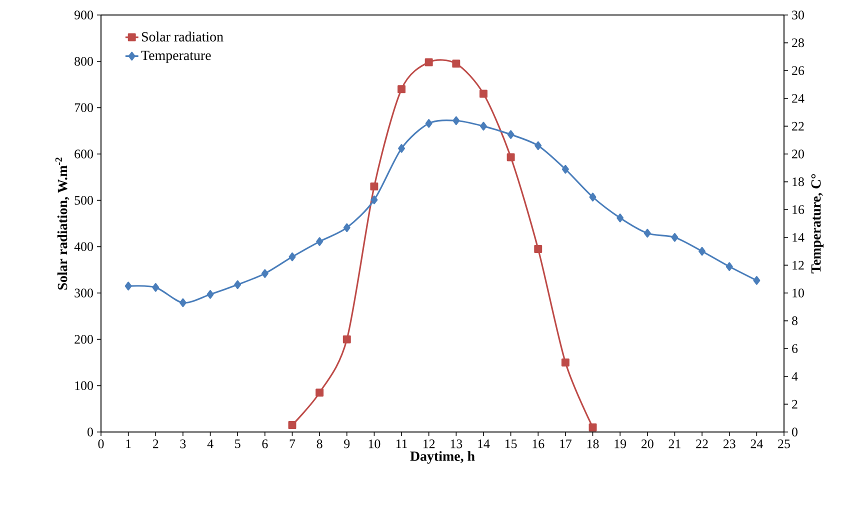 Image resolution: width=862 pixels, height=509 pixels. I want to click on y2-tick-label: 24, so click(798, 98).